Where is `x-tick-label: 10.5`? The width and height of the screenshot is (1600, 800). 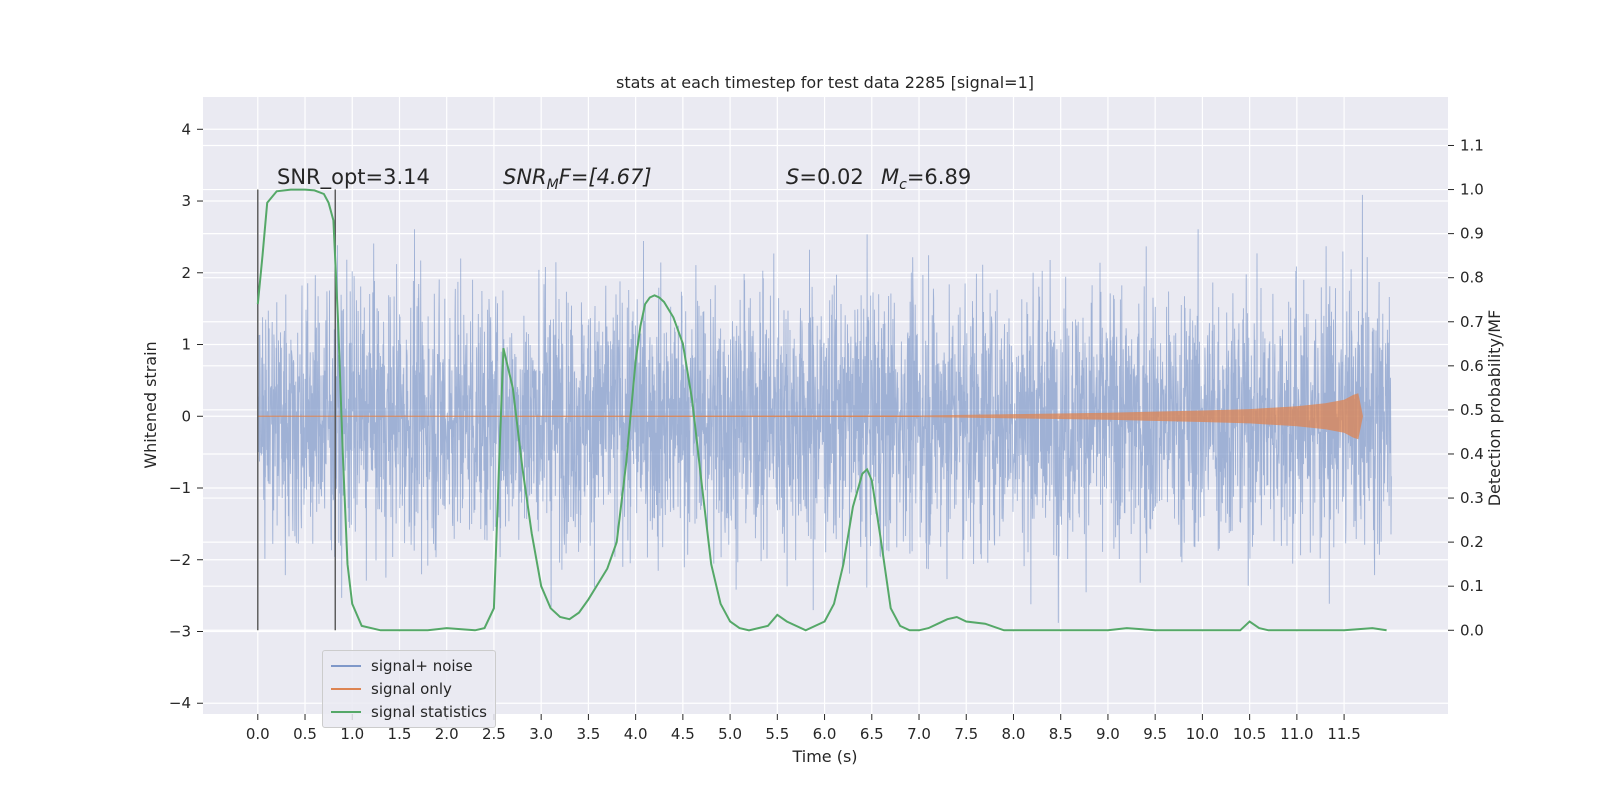
x-tick-label: 10.5 is located at coordinates (1249, 734).